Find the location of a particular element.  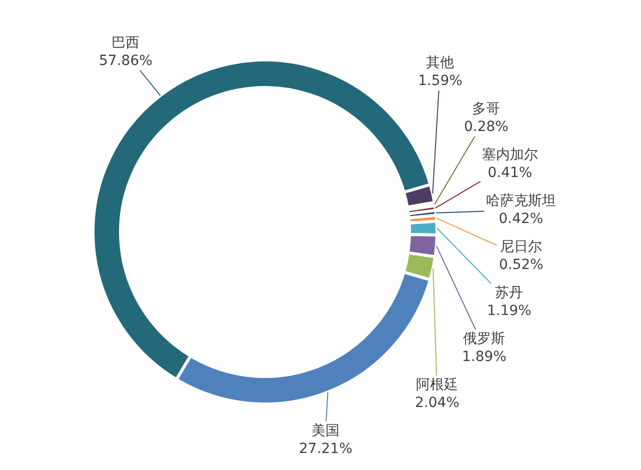

data-label: 1.59% is located at coordinates (440, 81).